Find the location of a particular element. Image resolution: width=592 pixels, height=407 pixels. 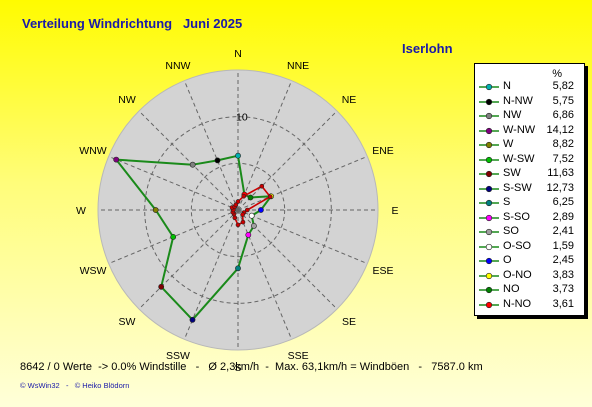

series-1-point-nnw is located at coordinates (236, 205).